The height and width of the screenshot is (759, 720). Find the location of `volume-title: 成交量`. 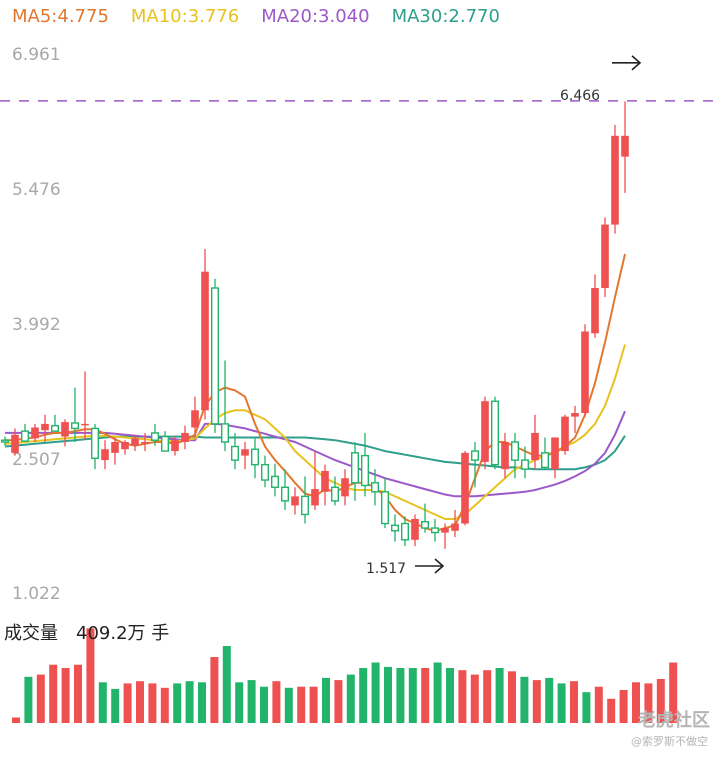

volume-title: 成交量 is located at coordinates (31, 633).